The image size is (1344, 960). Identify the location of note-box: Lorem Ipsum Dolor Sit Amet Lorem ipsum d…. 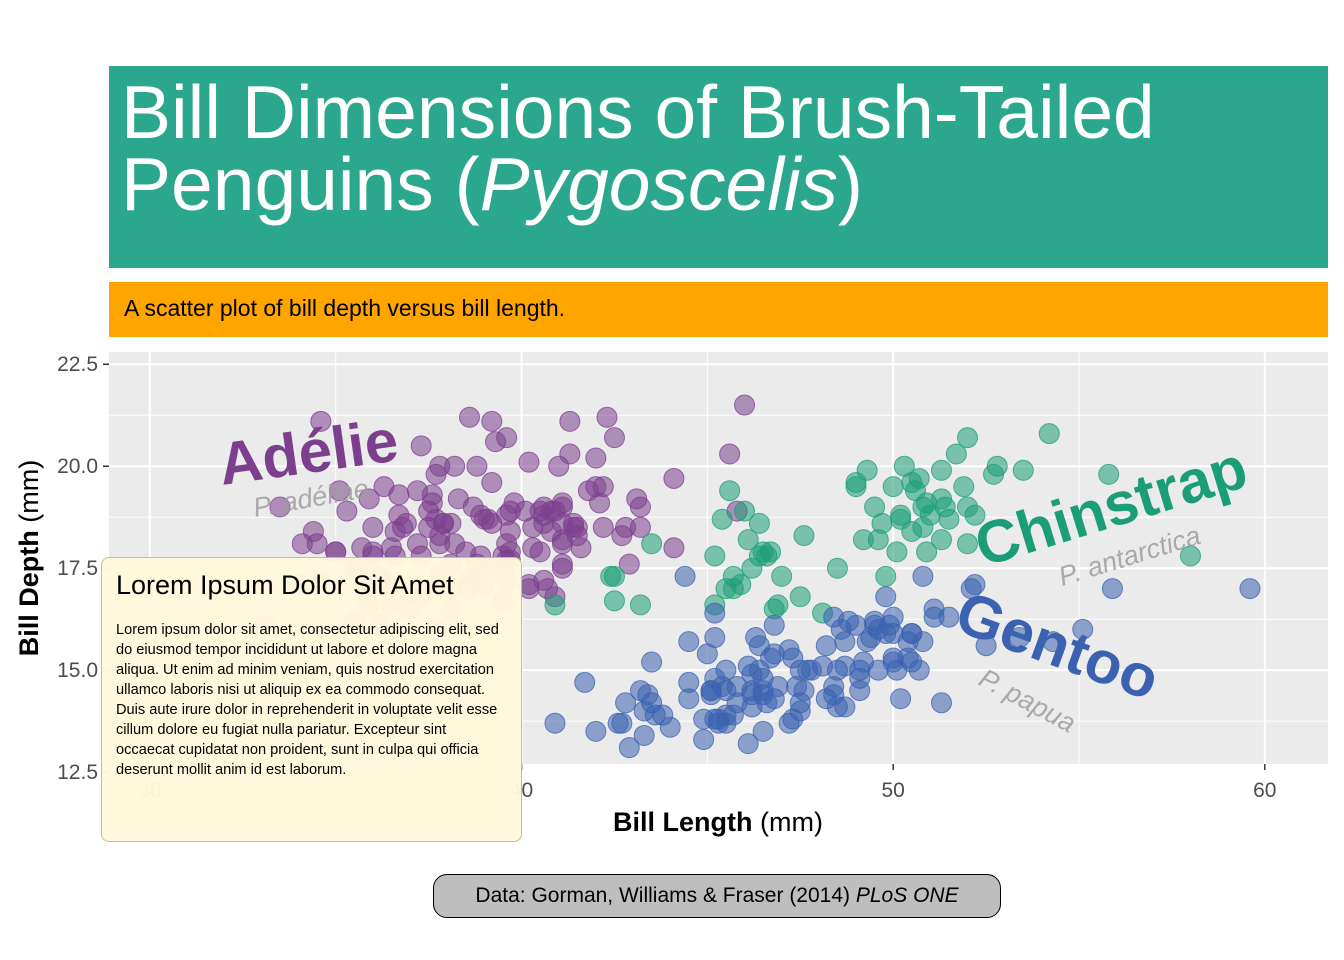
(311, 699).